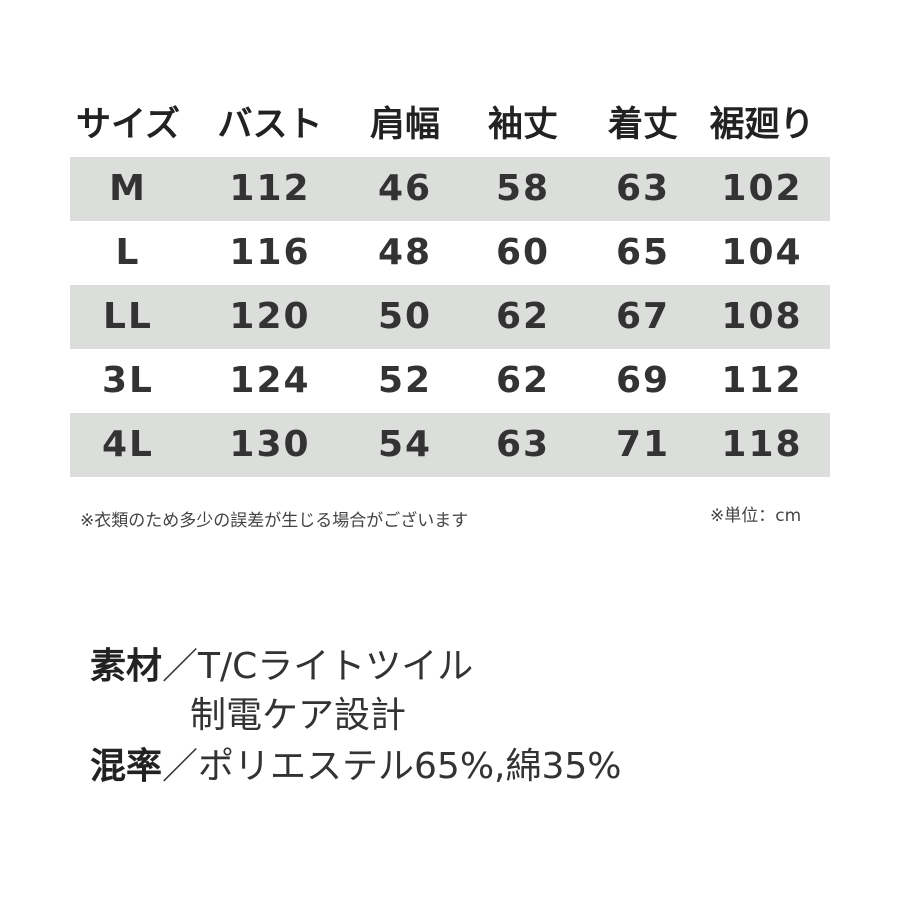 The height and width of the screenshot is (900, 900). Describe the element at coordinates (643, 252) in the screenshot. I see `table-cell: 65` at that location.